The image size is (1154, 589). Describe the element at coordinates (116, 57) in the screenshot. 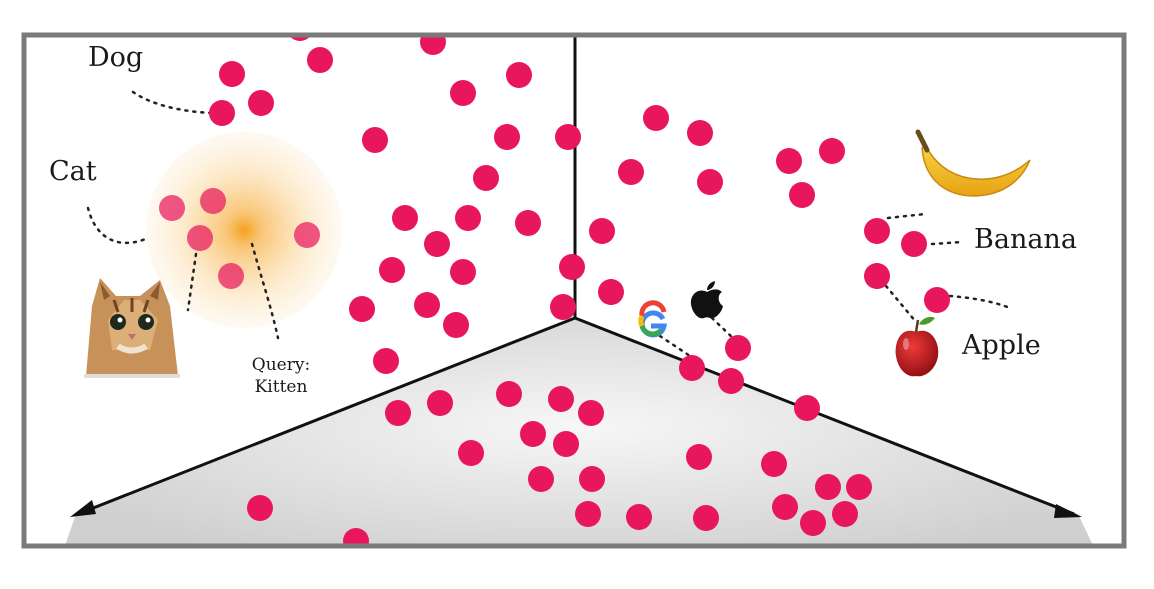

I see `dog-label: Dog` at that location.